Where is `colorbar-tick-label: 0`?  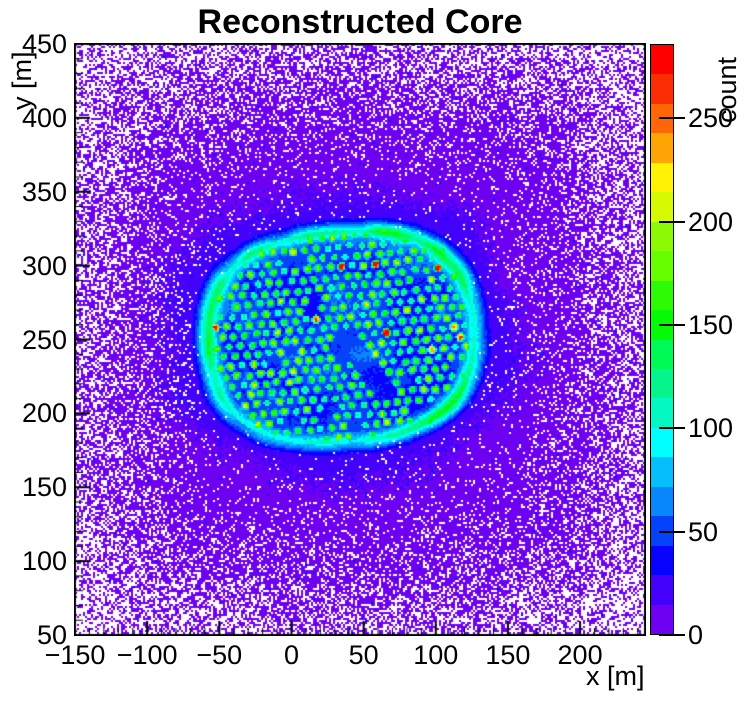
colorbar-tick-label: 0 is located at coordinates (696, 635).